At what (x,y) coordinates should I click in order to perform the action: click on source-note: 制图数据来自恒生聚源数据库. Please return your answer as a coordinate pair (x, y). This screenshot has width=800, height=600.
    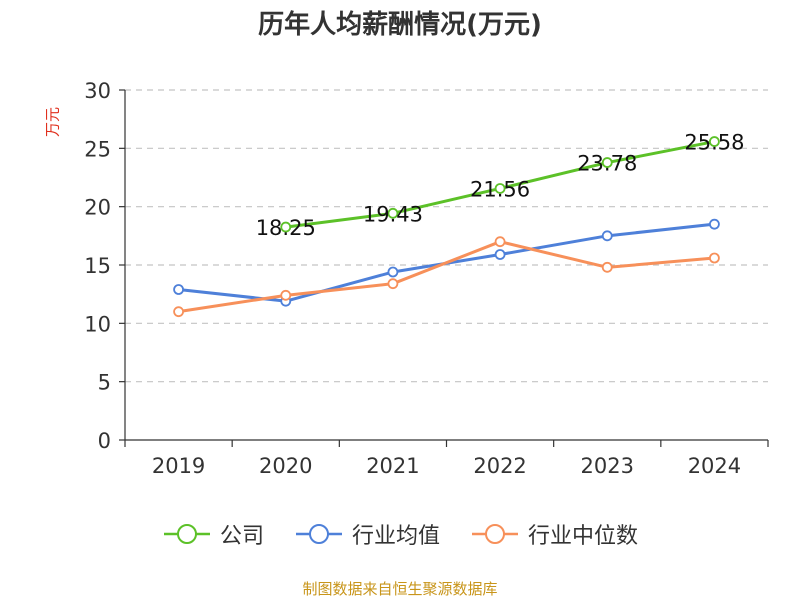
    Looking at the image, I should click on (400, 589).